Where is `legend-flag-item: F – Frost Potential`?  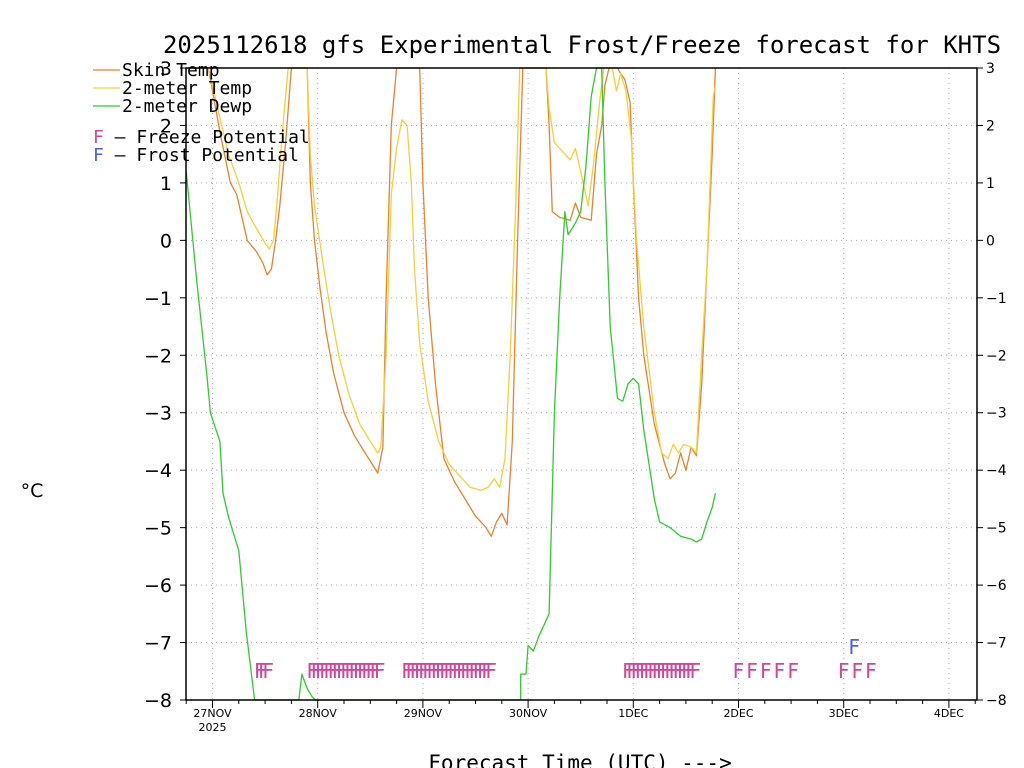
legend-flag-item: F – Frost Potential is located at coordinates (196, 155).